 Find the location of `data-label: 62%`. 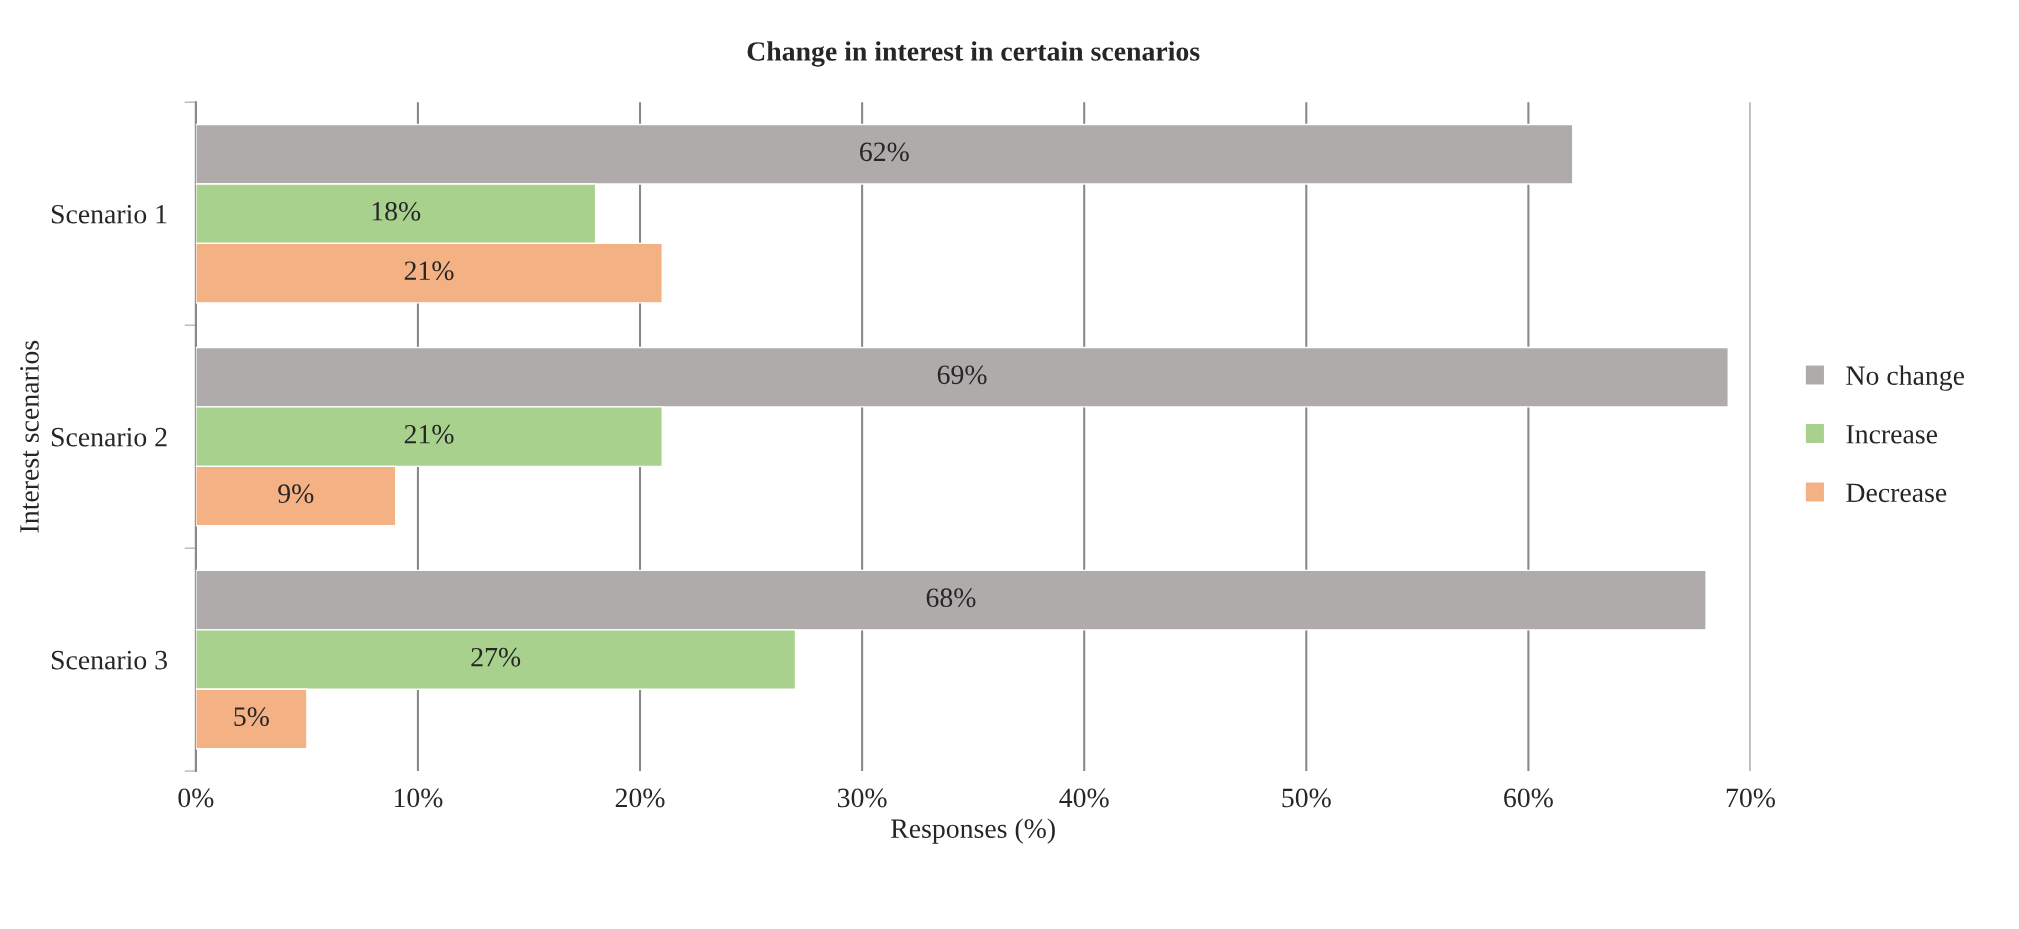

data-label: 62% is located at coordinates (884, 152).